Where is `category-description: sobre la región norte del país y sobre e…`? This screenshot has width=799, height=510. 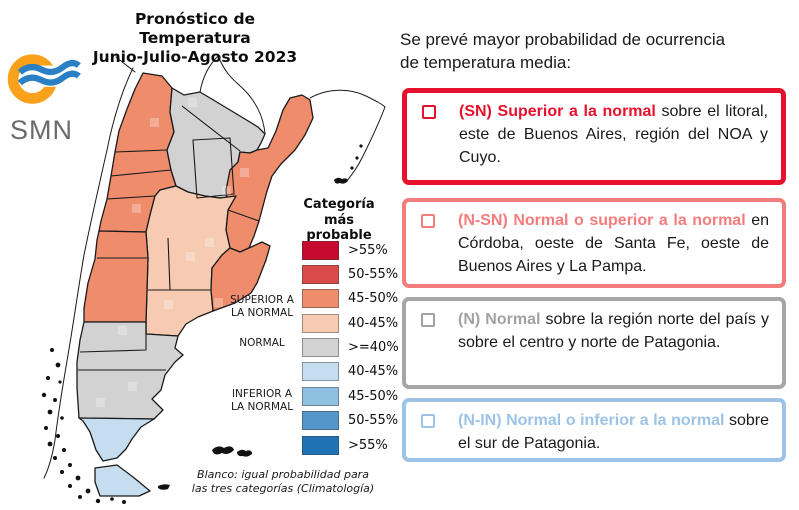
category-description: sobre la región norte del país y sobre e… is located at coordinates (613, 331).